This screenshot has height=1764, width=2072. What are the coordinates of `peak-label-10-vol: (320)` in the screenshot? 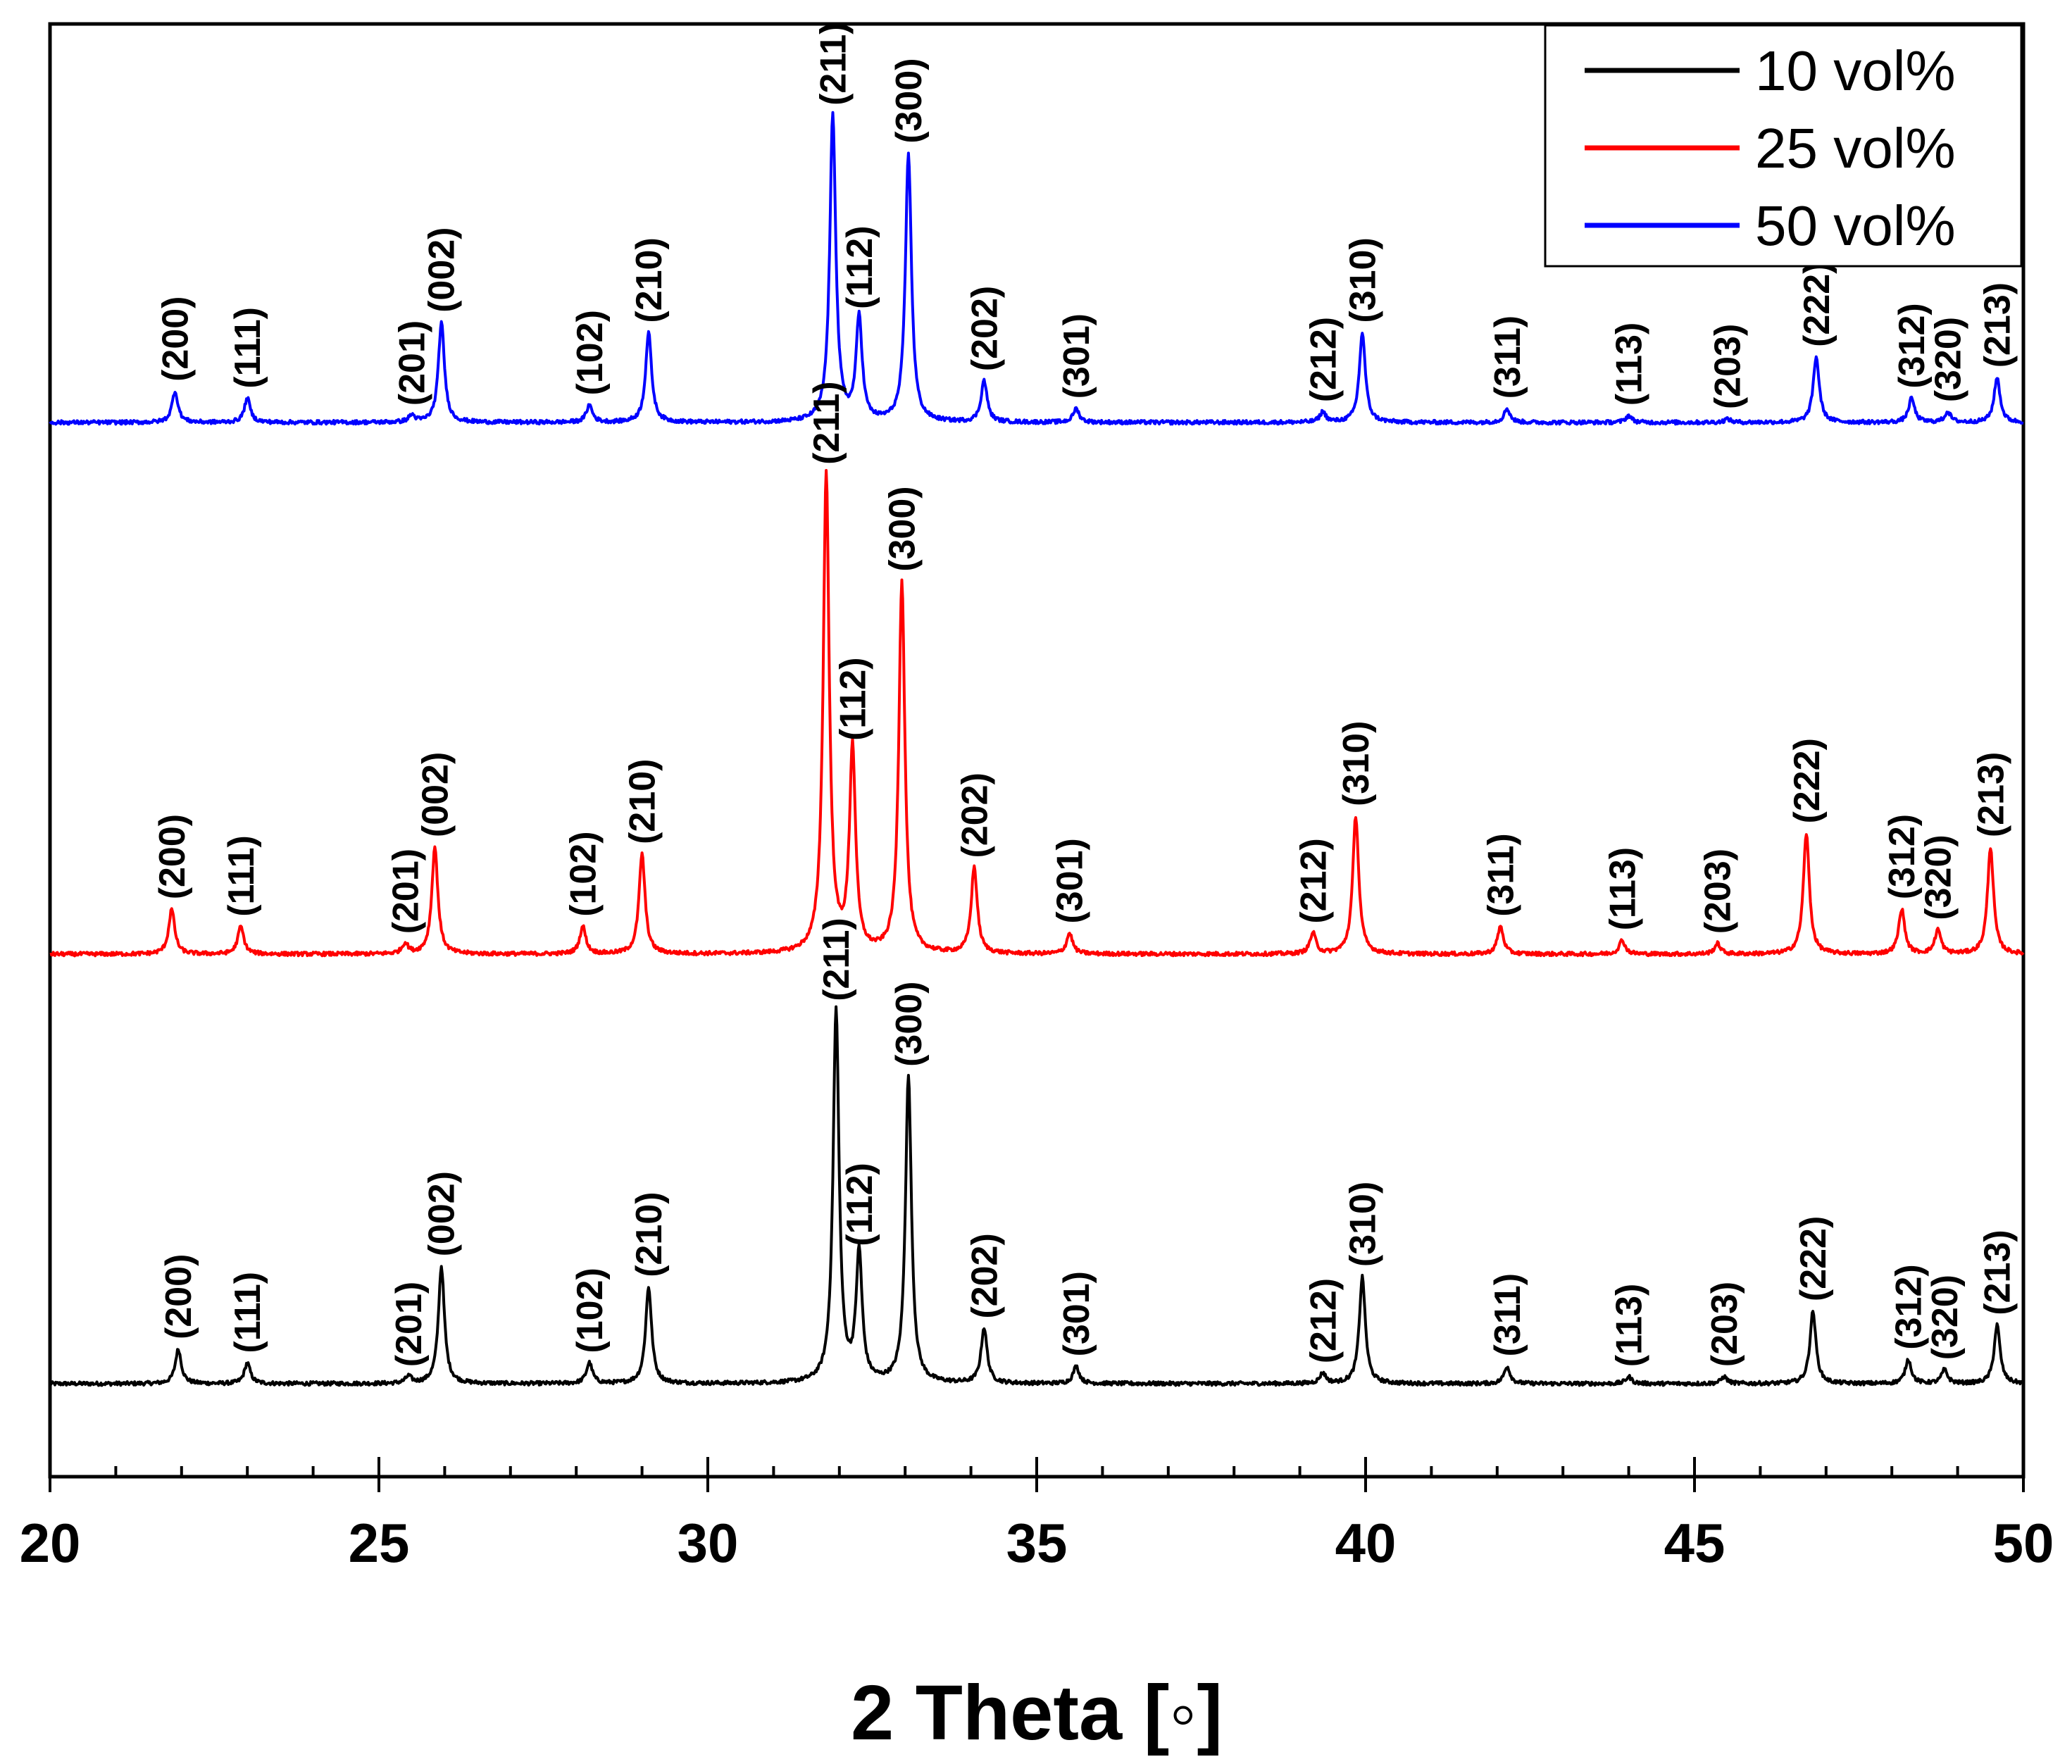 It's located at (1946, 1317).